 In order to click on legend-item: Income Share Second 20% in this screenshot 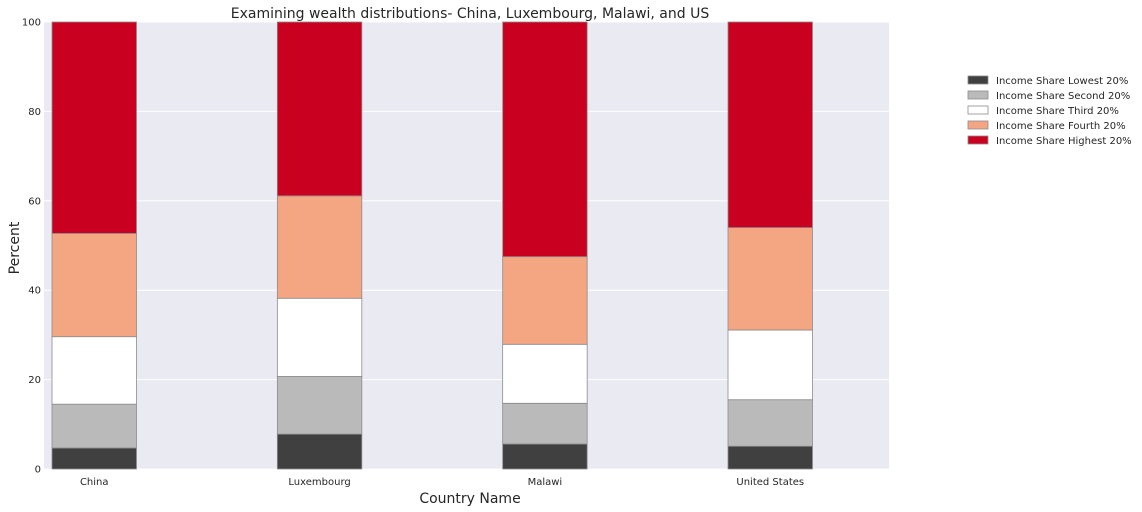, I will do `click(1048, 96)`.